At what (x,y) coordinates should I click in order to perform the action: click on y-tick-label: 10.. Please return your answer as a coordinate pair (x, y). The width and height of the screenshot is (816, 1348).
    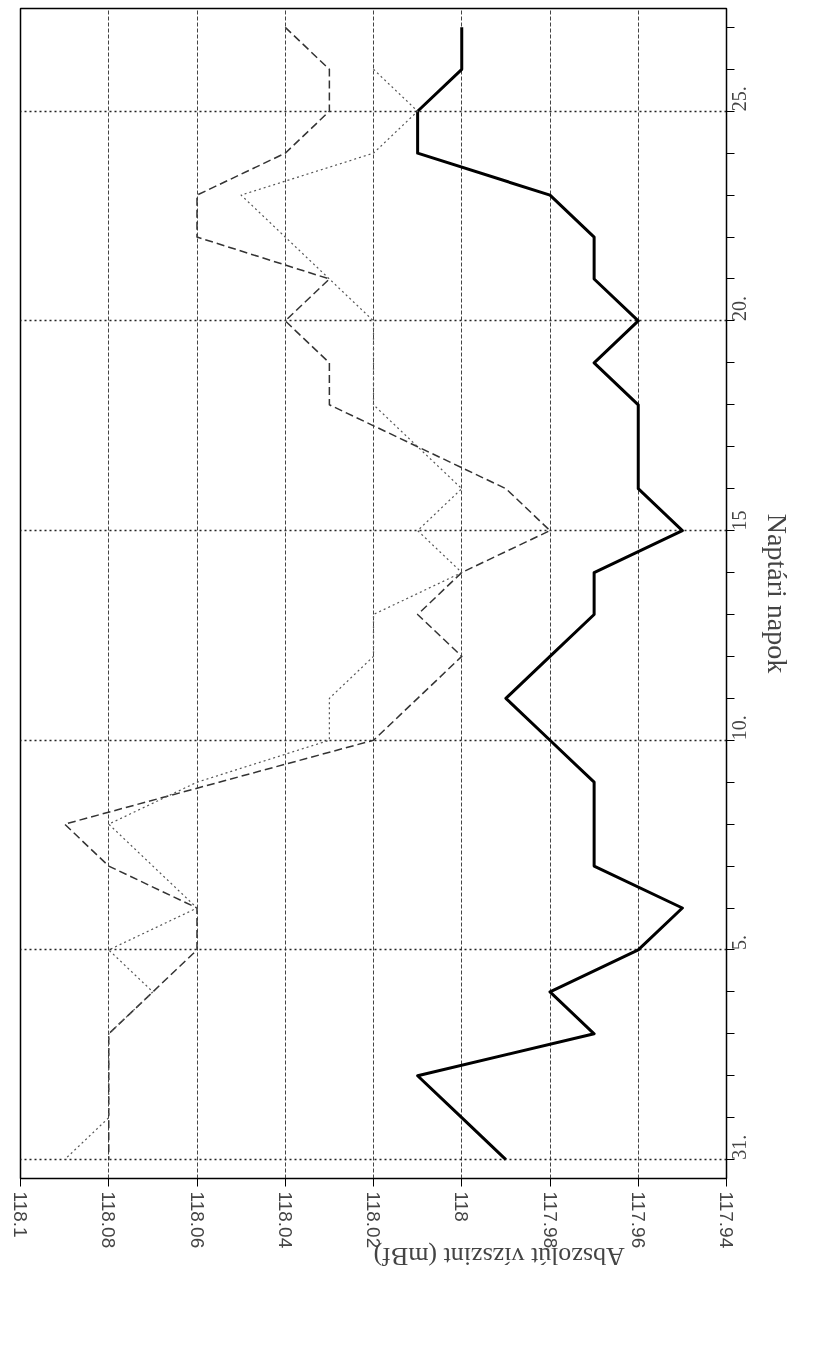
    Looking at the image, I should click on (739, 728).